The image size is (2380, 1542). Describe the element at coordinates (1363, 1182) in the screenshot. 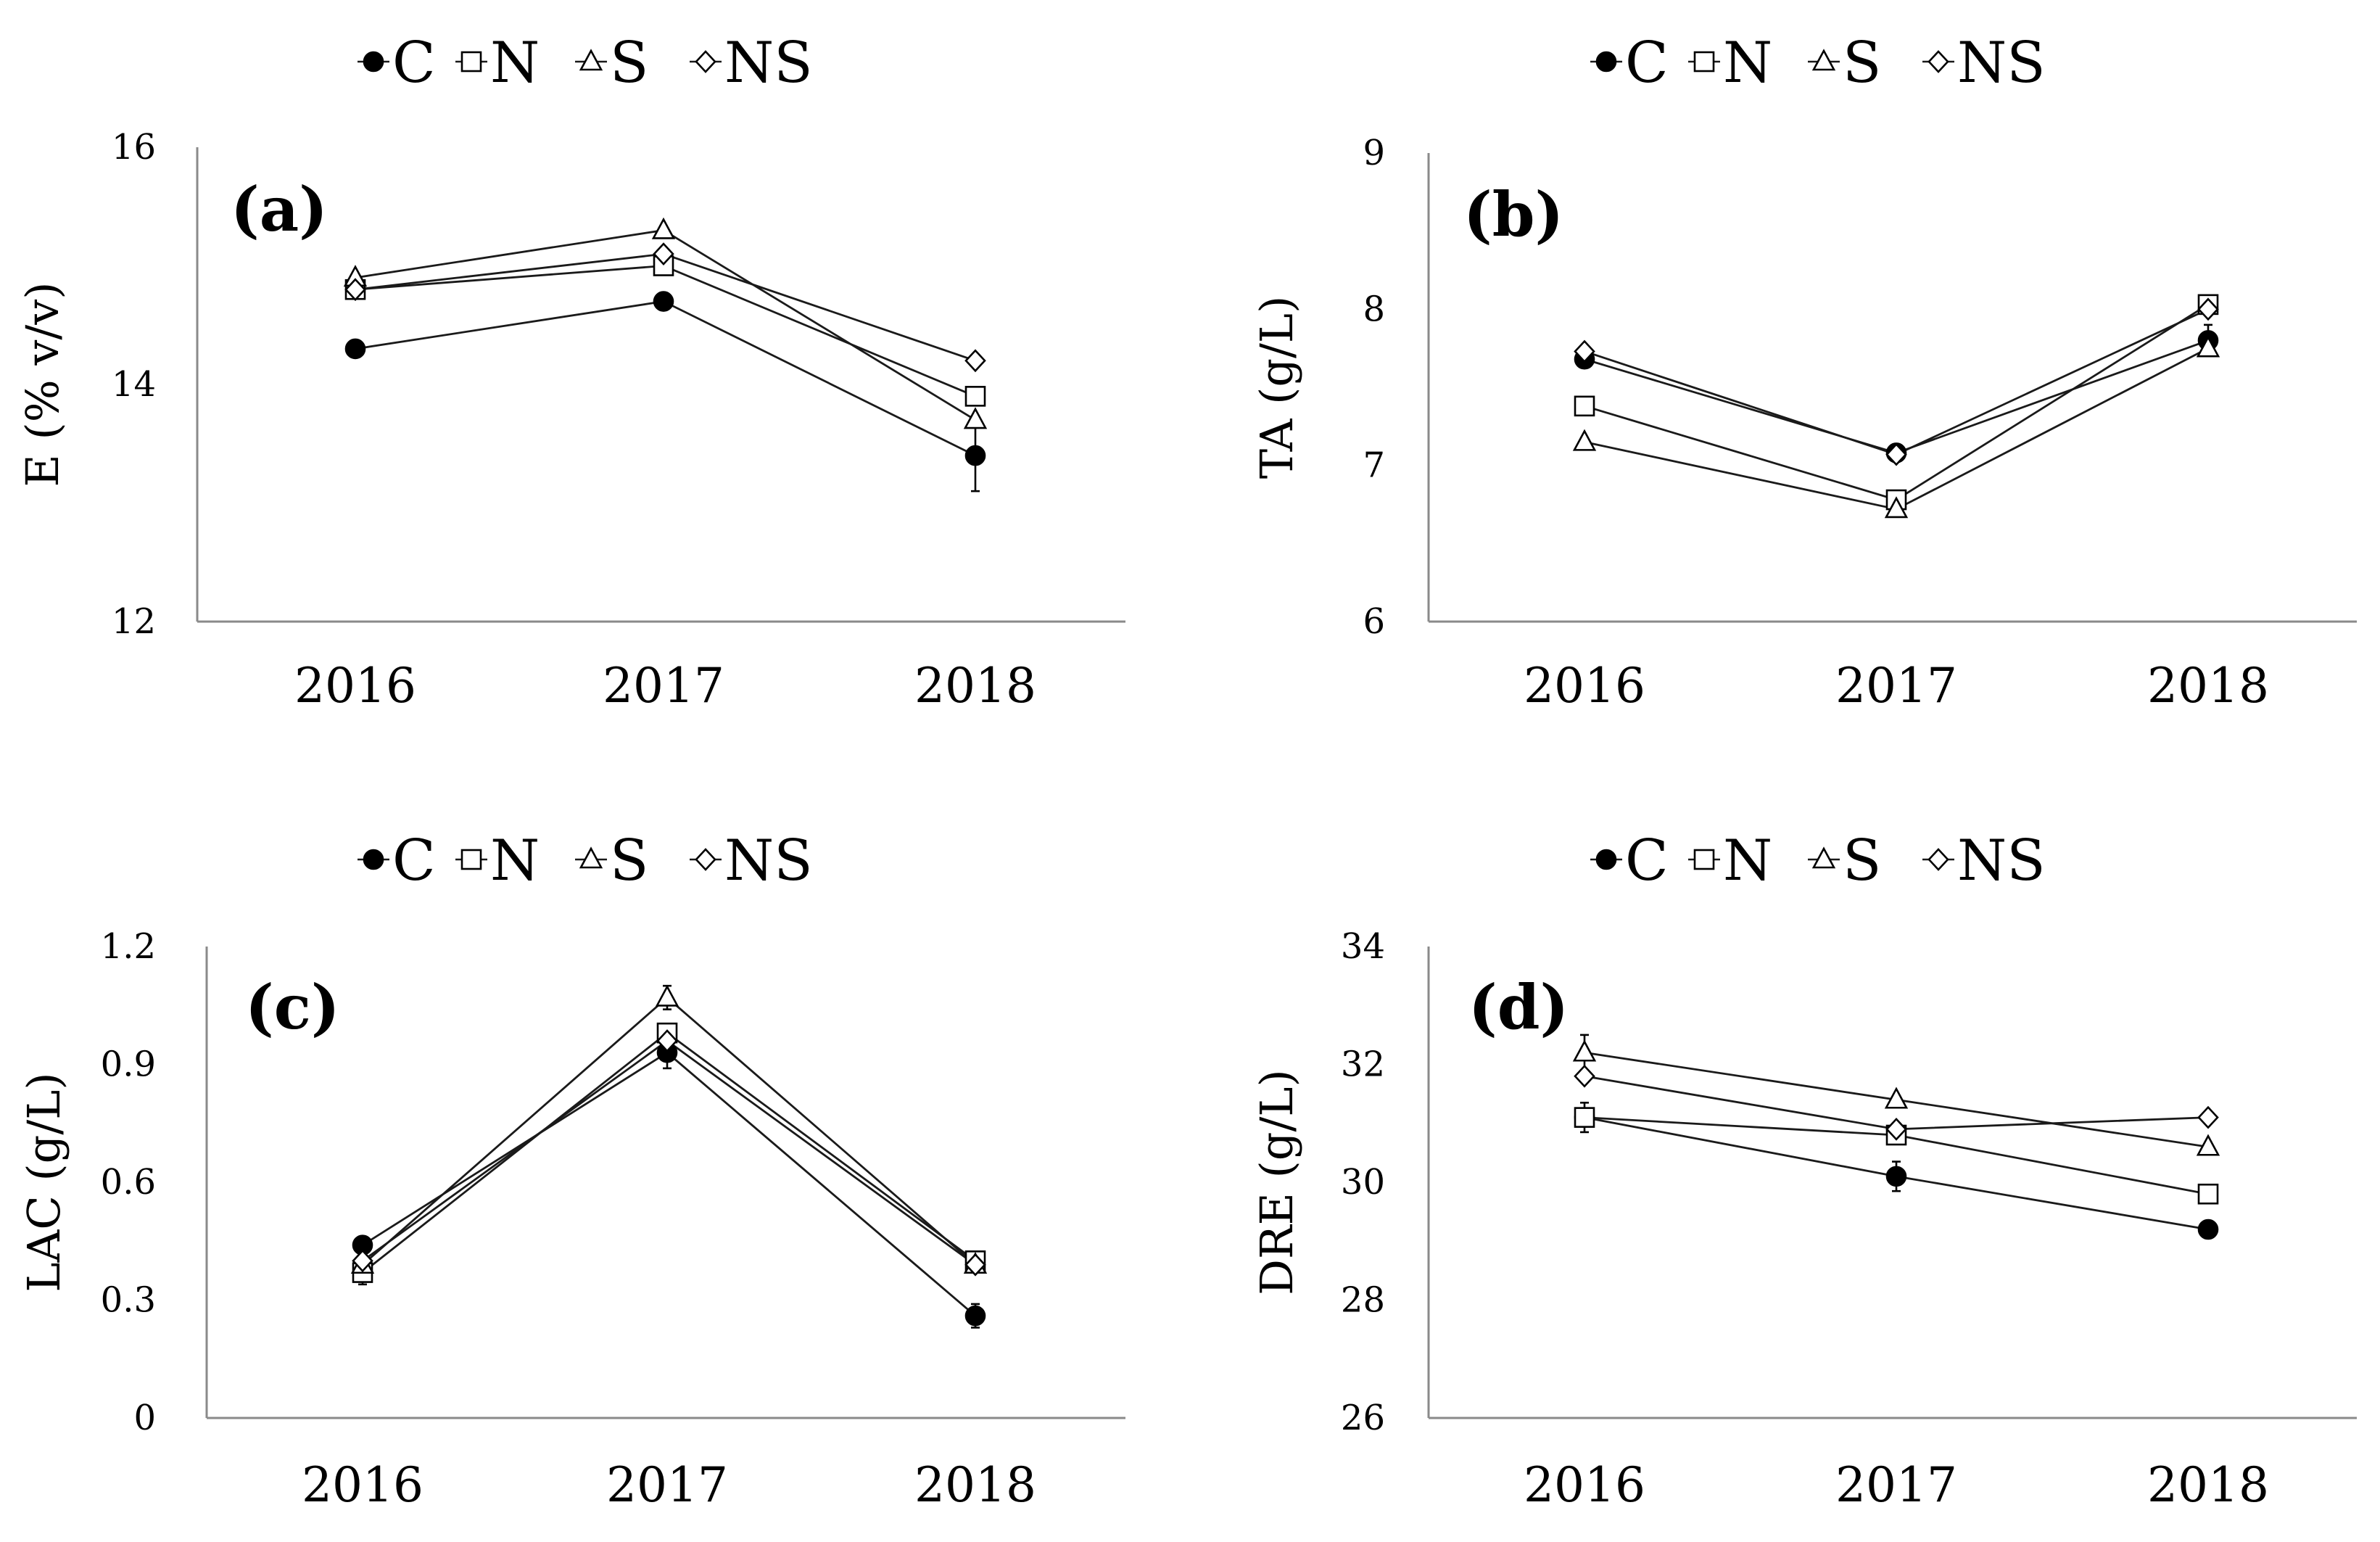

I see `y-tick-label: 30` at that location.